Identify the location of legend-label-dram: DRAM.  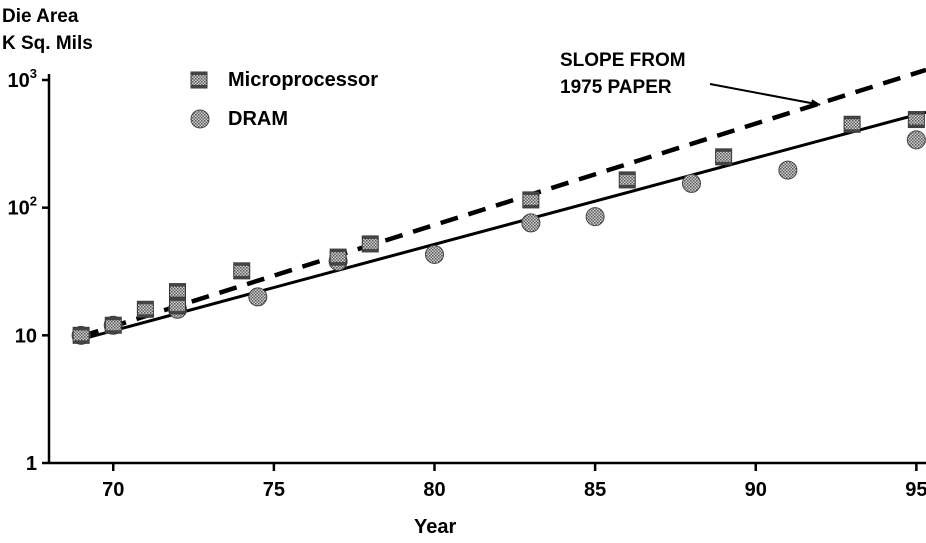
(258, 119).